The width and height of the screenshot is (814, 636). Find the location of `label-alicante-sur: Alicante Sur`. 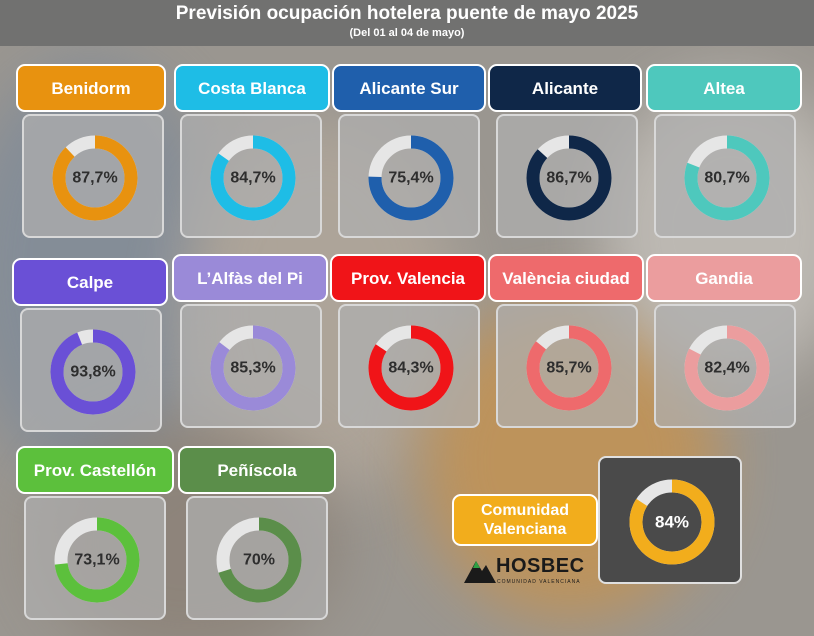

label-alicante-sur: Alicante Sur is located at coordinates (409, 88).